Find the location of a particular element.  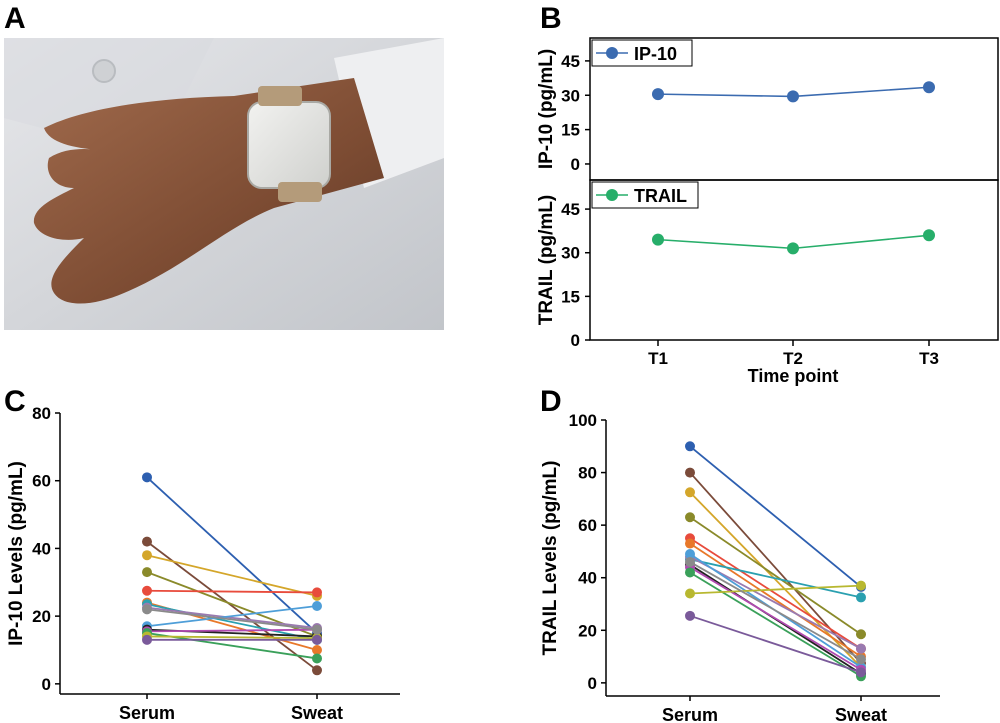

x-tick-label: T3 is located at coordinates (929, 358).